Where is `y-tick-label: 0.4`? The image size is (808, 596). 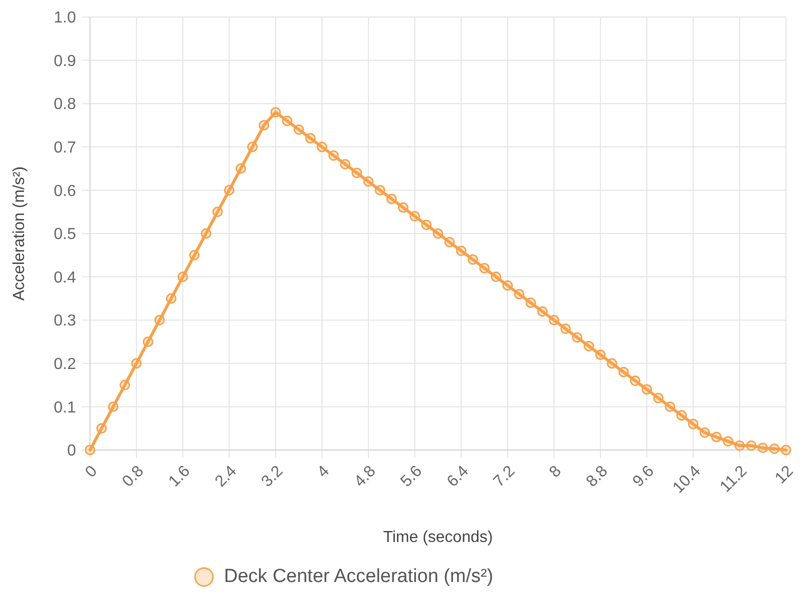 y-tick-label: 0.4 is located at coordinates (65, 277).